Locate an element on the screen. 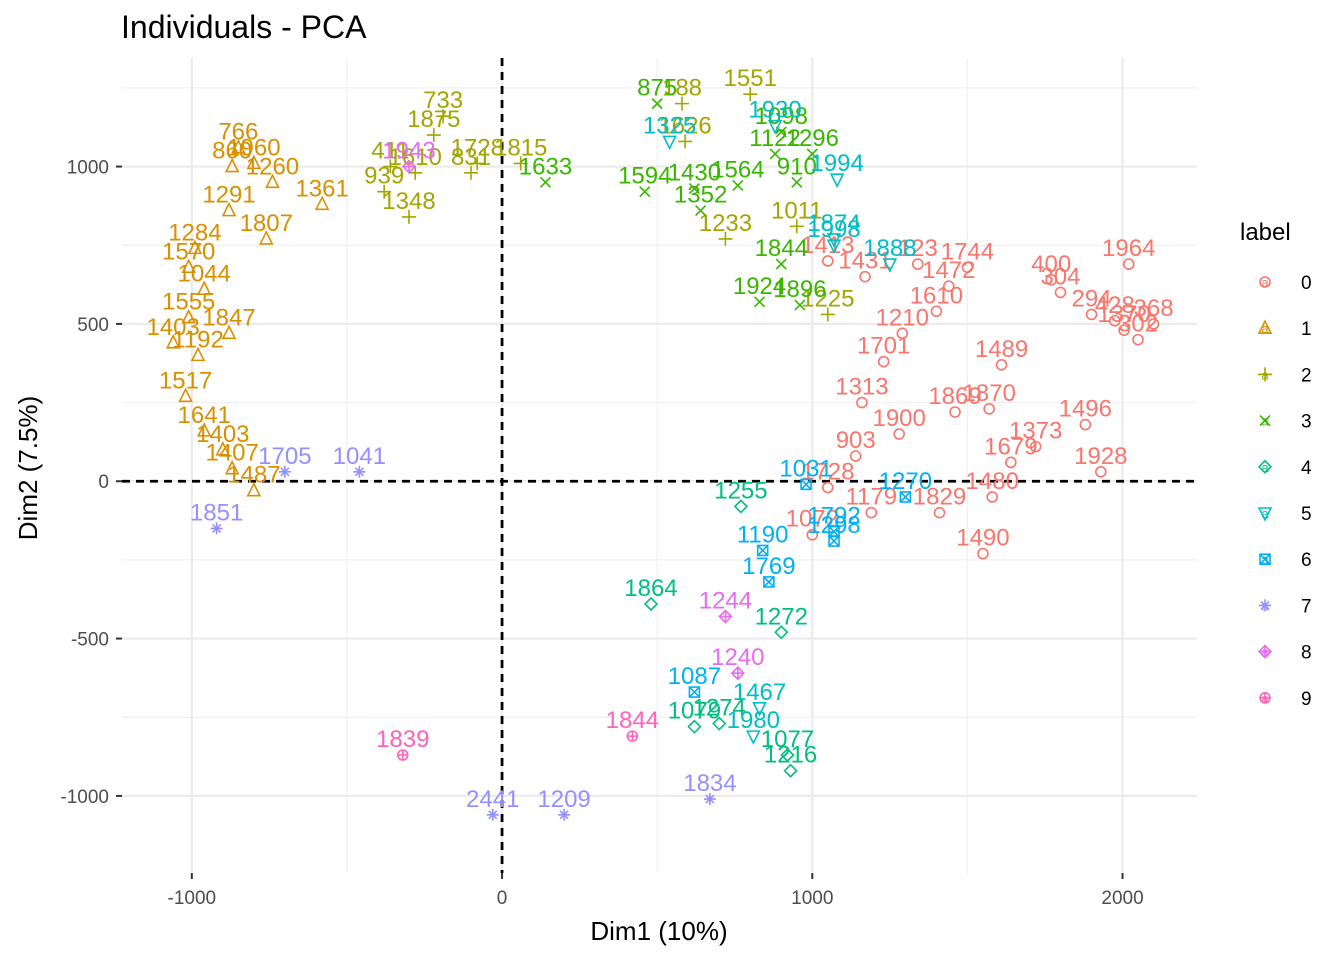  point-label: 1870 is located at coordinates (988, 393).